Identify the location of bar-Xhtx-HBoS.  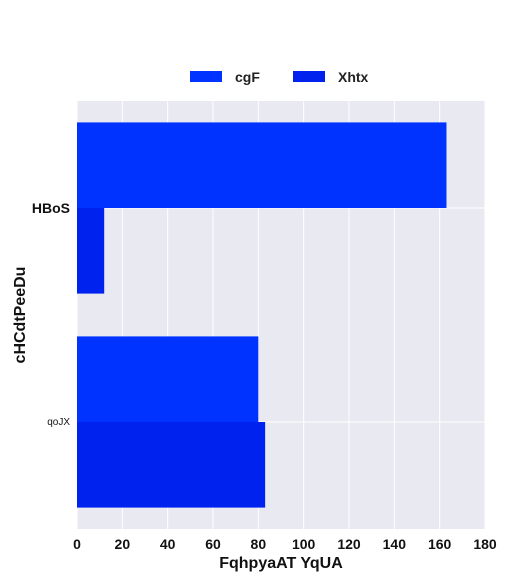
(91, 251).